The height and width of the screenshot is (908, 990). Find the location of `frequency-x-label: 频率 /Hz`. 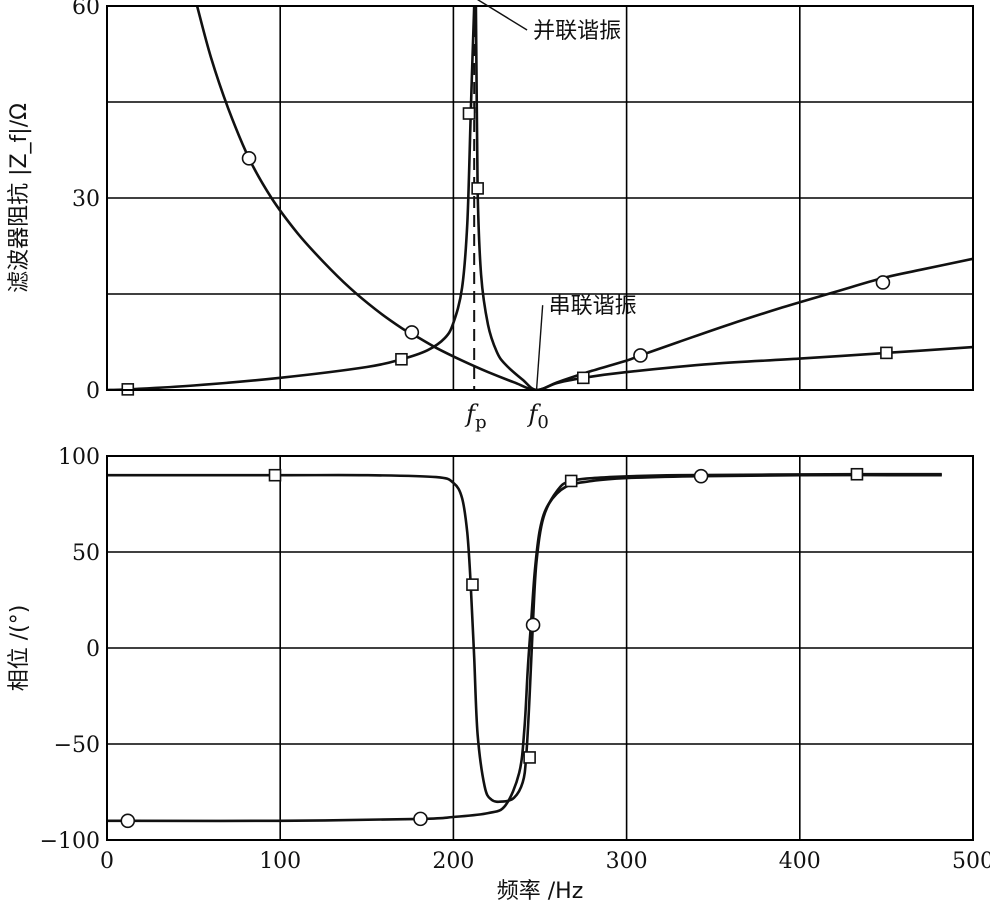

frequency-x-label: 频率 /Hz is located at coordinates (540, 891).